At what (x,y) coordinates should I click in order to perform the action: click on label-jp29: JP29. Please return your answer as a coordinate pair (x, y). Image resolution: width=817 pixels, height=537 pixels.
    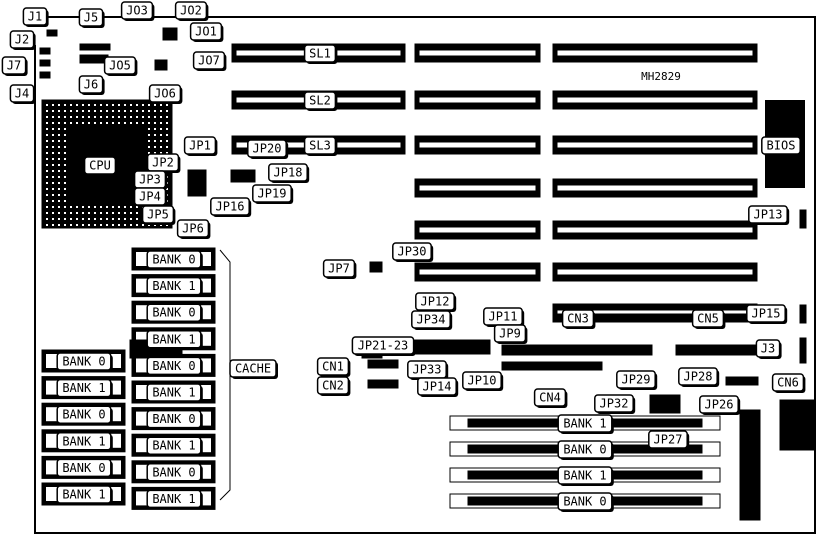
    Looking at the image, I should click on (637, 380).